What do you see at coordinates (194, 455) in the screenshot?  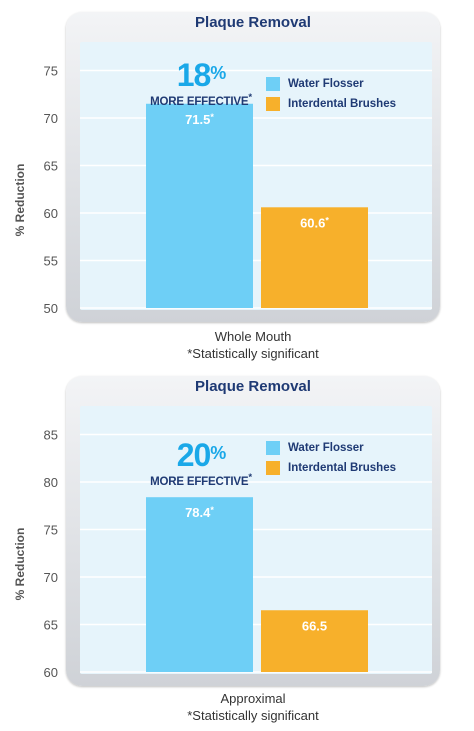 I see `callout-value: 20` at bounding box center [194, 455].